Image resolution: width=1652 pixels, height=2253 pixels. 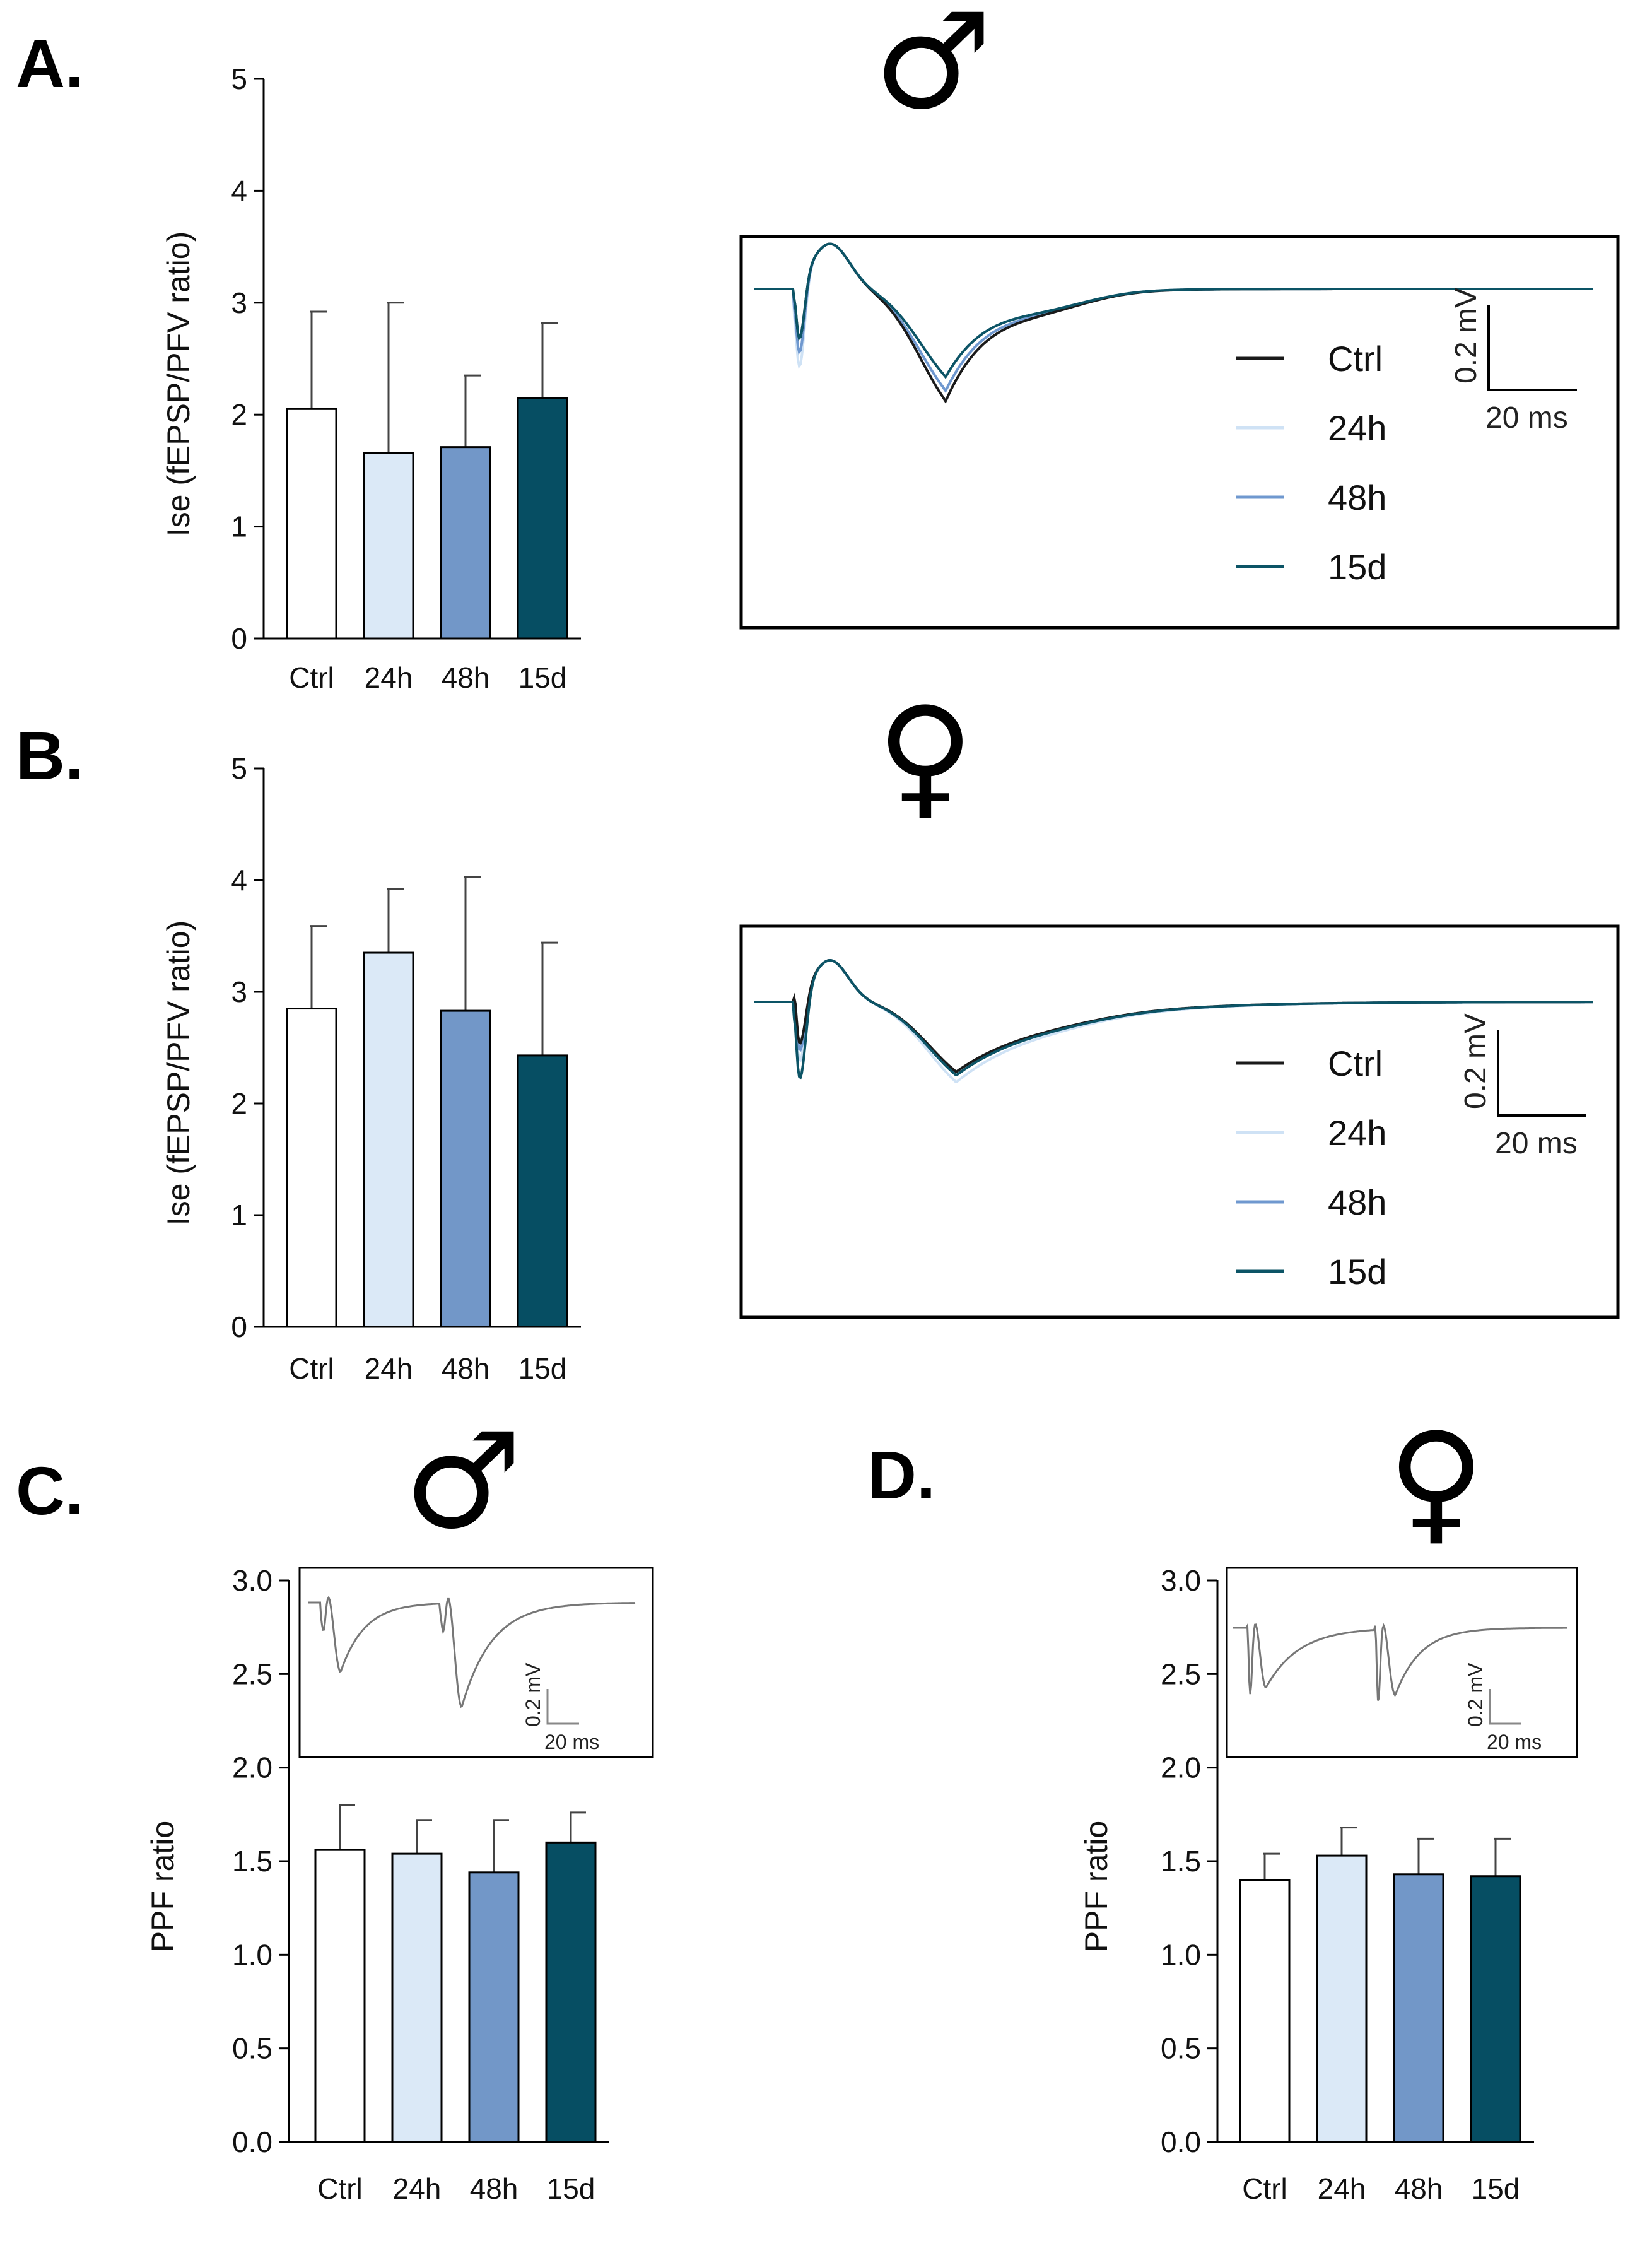 I want to click on female-symbol-d: ♀, so click(x=1436, y=1481).